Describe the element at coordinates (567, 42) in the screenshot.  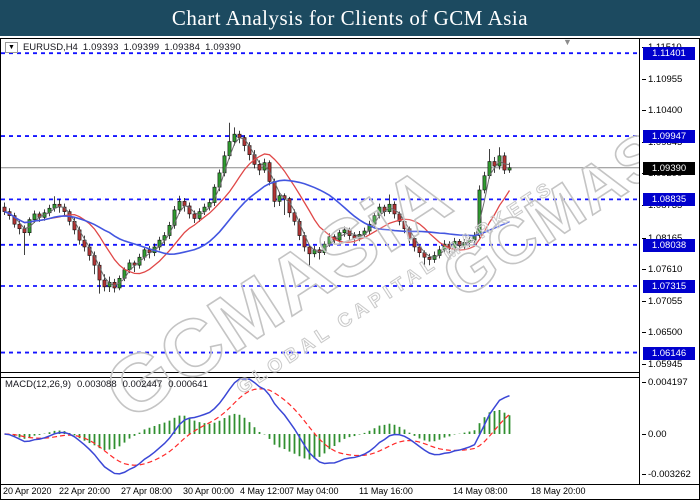
I see `chart-shift-marker-icon: ▼` at that location.